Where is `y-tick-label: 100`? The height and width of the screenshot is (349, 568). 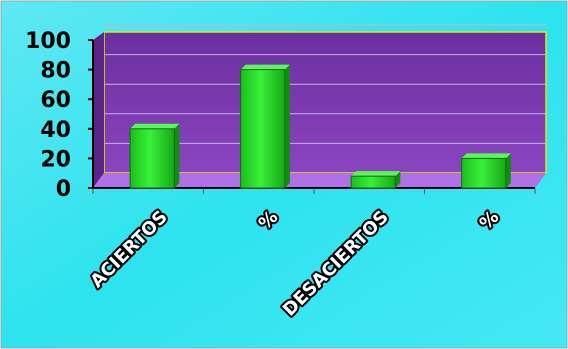 y-tick-label: 100 is located at coordinates (48, 41).